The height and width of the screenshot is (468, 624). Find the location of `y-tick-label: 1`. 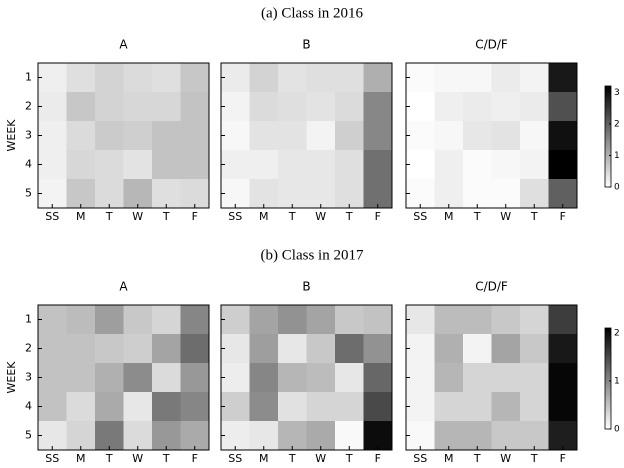

y-tick-label: 1 is located at coordinates (28, 77).